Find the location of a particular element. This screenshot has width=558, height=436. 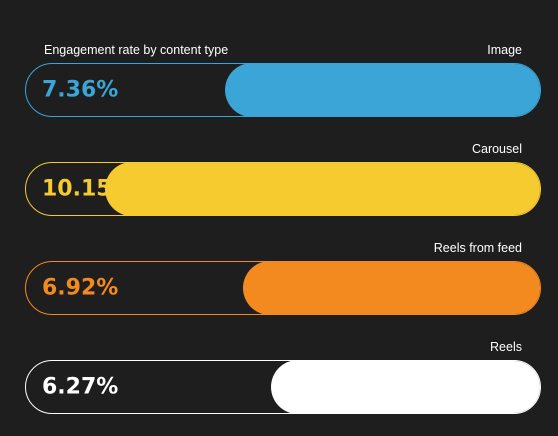

bar-track: 7.36% is located at coordinates (283, 90).